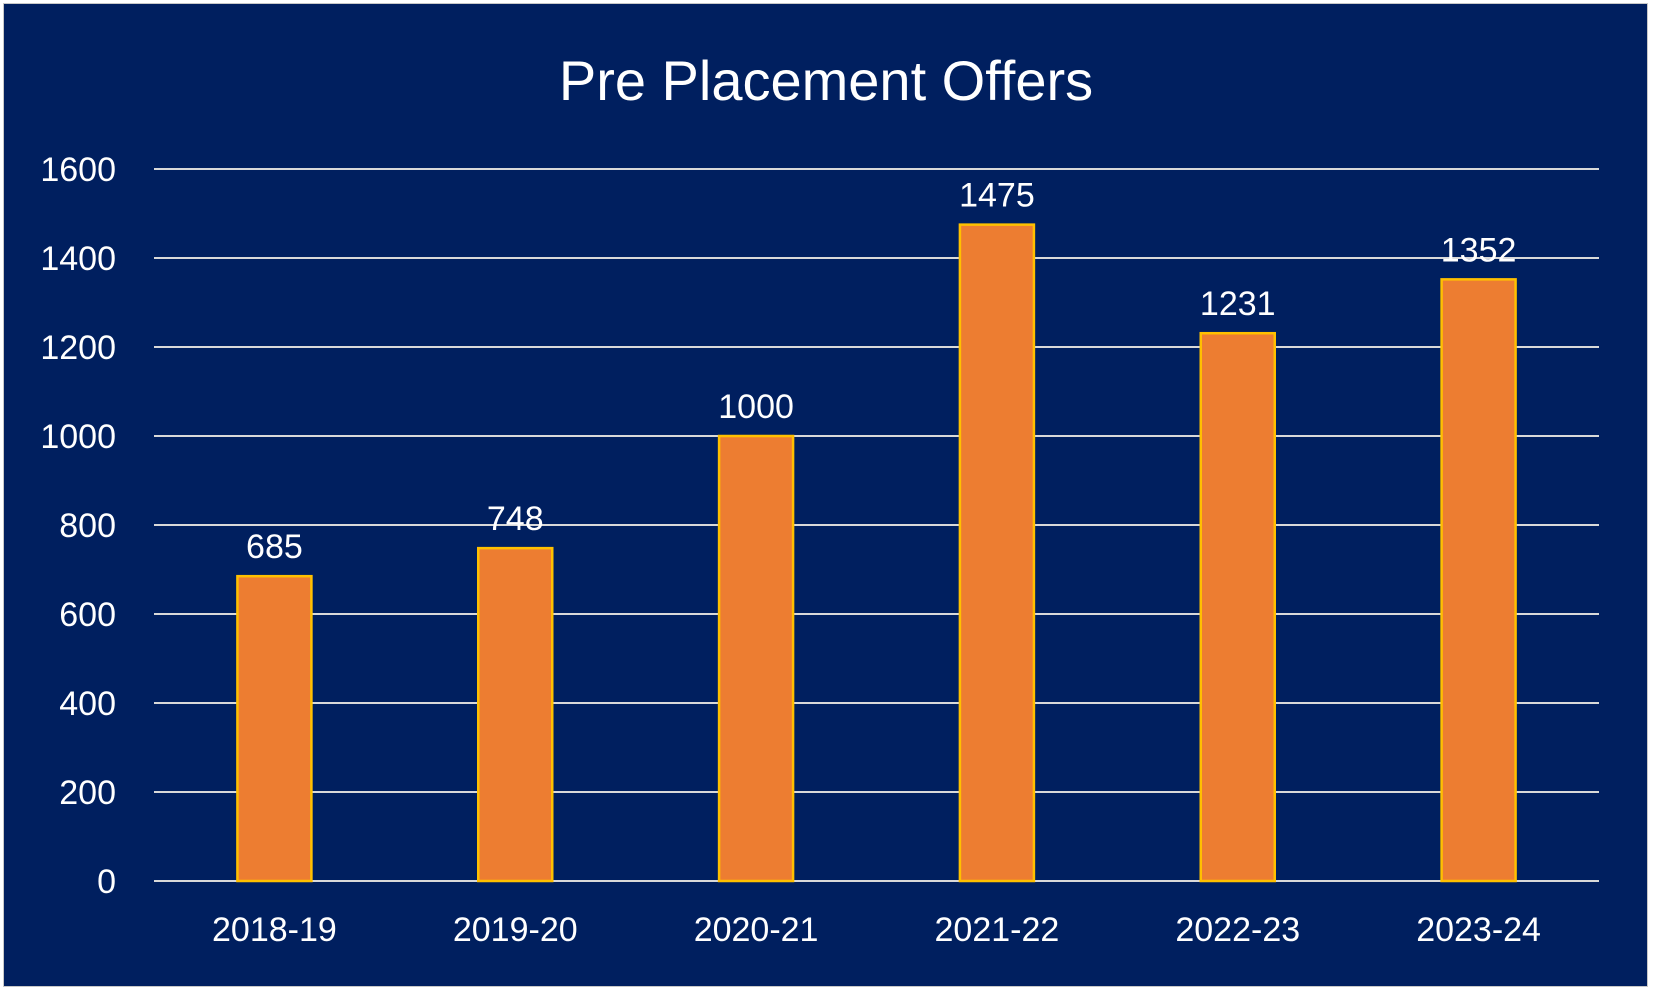 This screenshot has height=992, width=1653. What do you see at coordinates (106, 882) in the screenshot?
I see `y-tick-label: 0` at bounding box center [106, 882].